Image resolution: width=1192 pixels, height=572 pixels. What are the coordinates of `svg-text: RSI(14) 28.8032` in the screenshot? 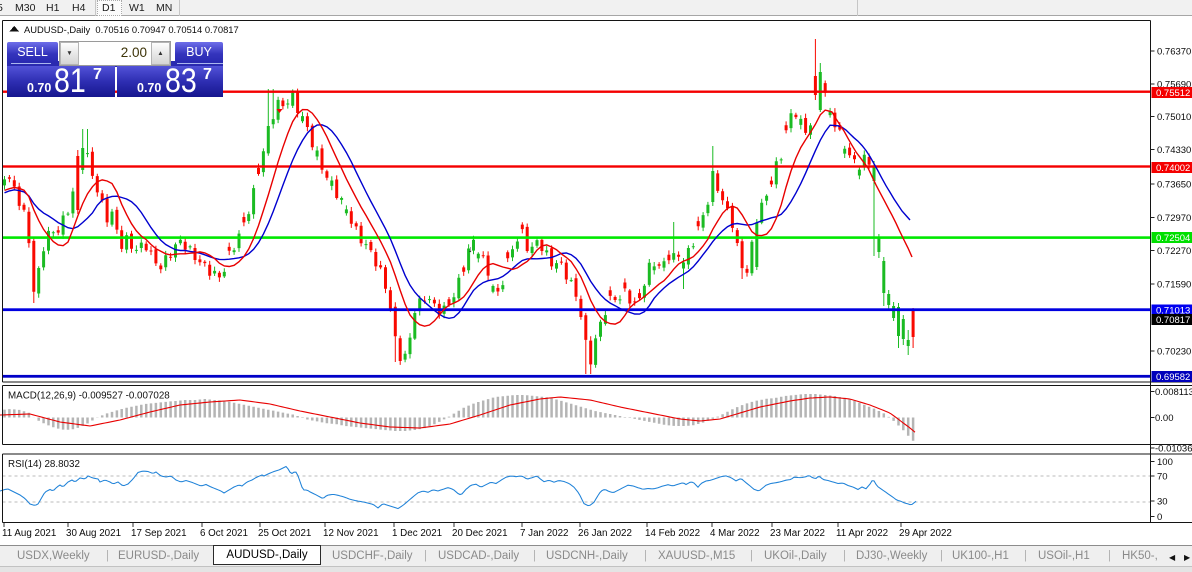 It's located at (44, 464).